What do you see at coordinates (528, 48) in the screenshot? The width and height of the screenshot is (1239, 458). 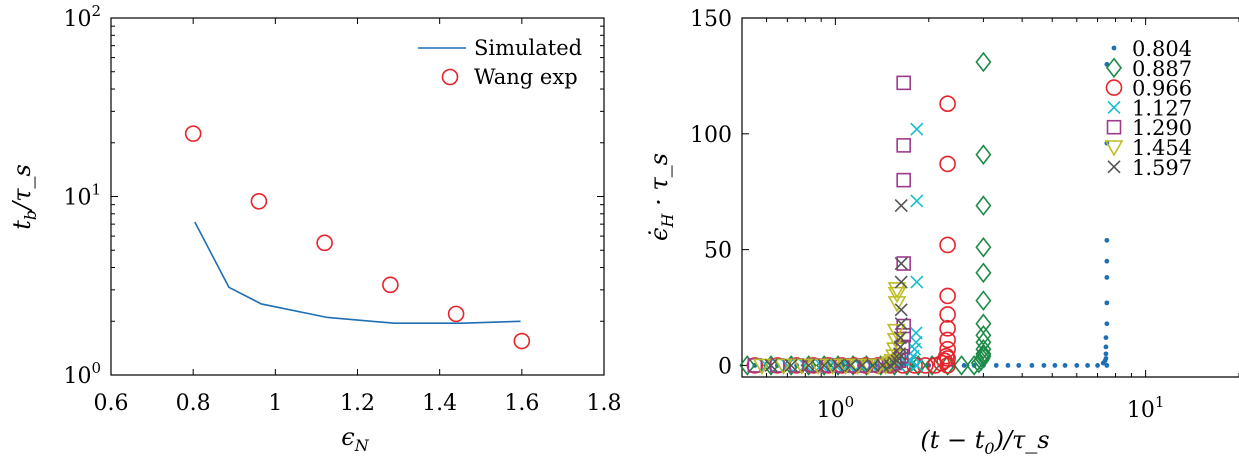 I see `legend-simulated-label: Simulated` at bounding box center [528, 48].